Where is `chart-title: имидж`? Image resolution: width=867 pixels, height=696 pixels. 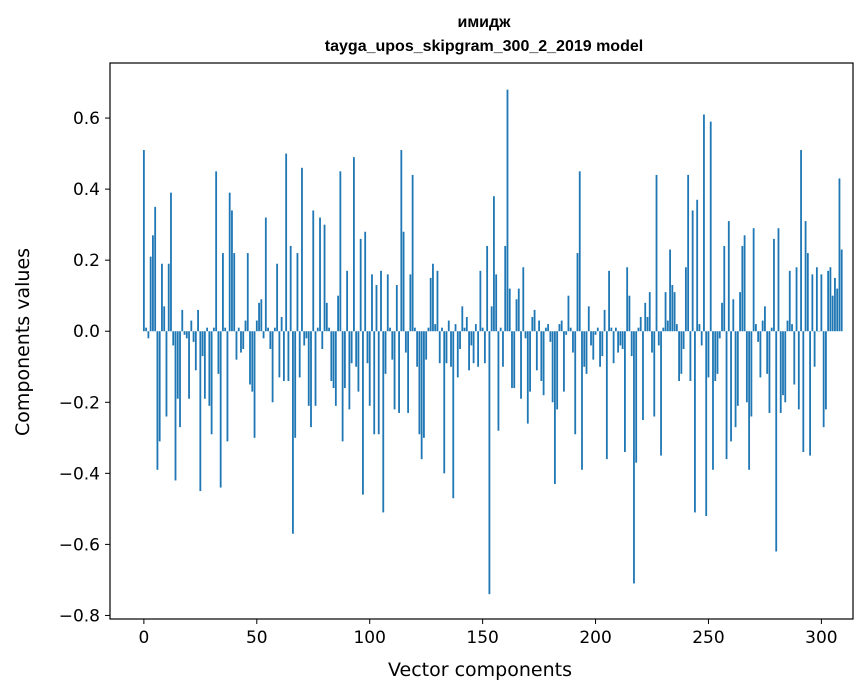
chart-title: имидж is located at coordinates (484, 22).